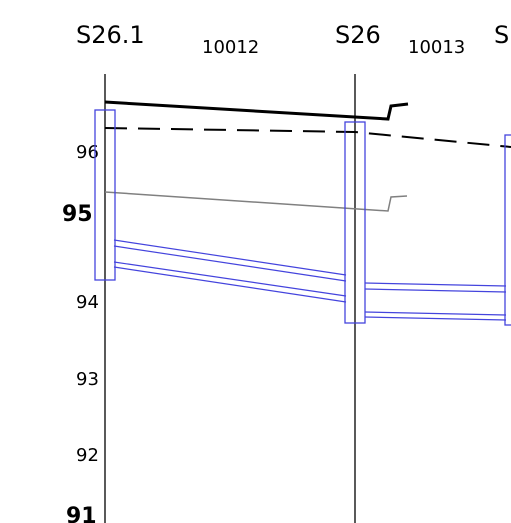  Describe the element at coordinates (436, 47) in the screenshot. I see `segment-label-10013: 10013` at that location.